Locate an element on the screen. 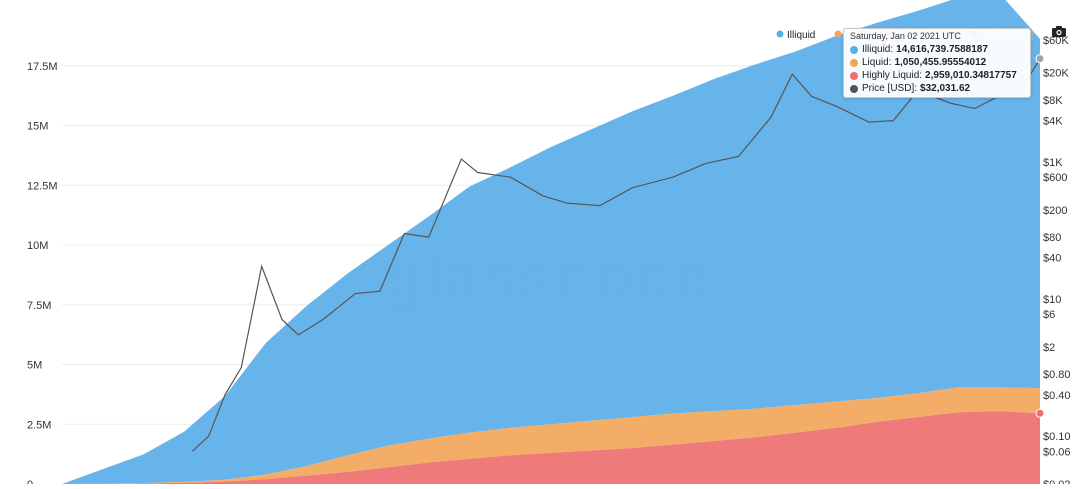  area-highly-liquid is located at coordinates (551, 447).